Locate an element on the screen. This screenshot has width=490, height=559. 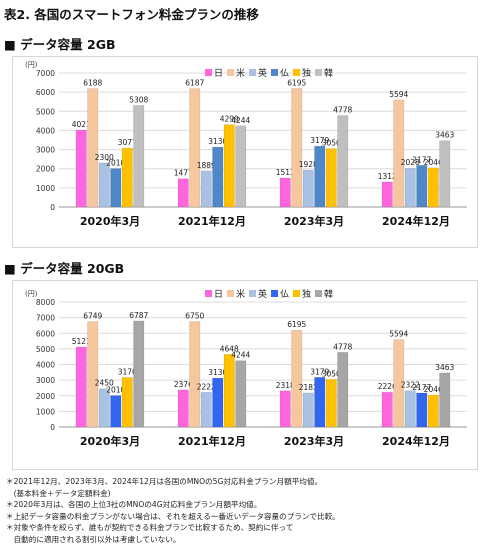
legend-label: 韓 is located at coordinates (328, 294).